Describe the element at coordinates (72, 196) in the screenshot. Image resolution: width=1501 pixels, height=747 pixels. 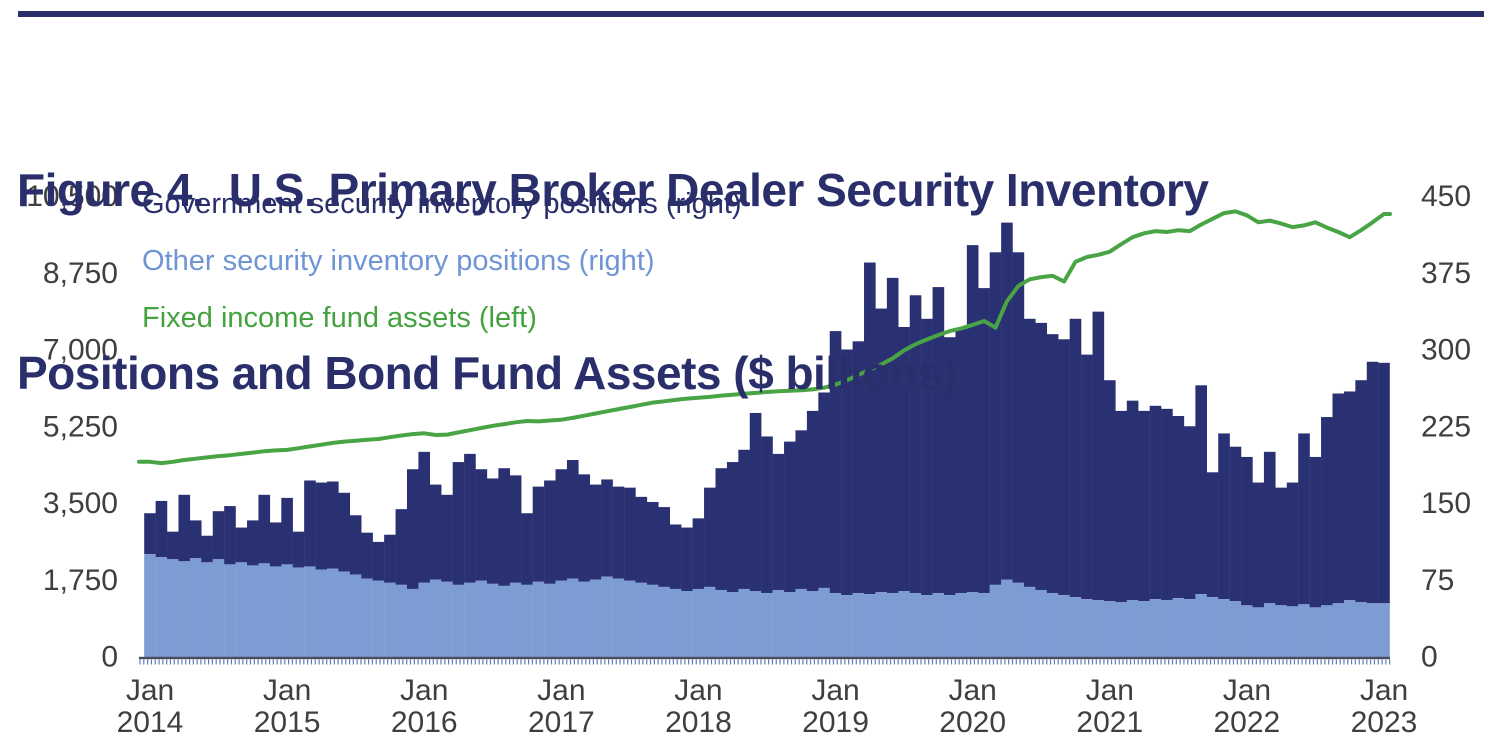
I see `left-axis-tick-label: 10,500` at that location.